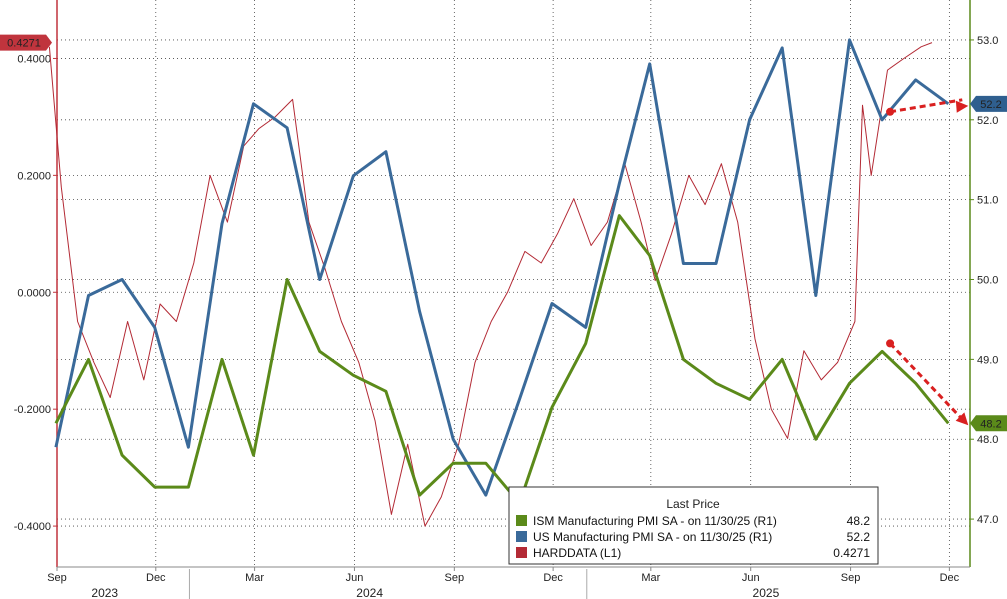 This screenshot has width=1007, height=599. Describe the element at coordinates (926, 106) in the screenshot. I see `arrow-us-pmi-shaft` at that location.